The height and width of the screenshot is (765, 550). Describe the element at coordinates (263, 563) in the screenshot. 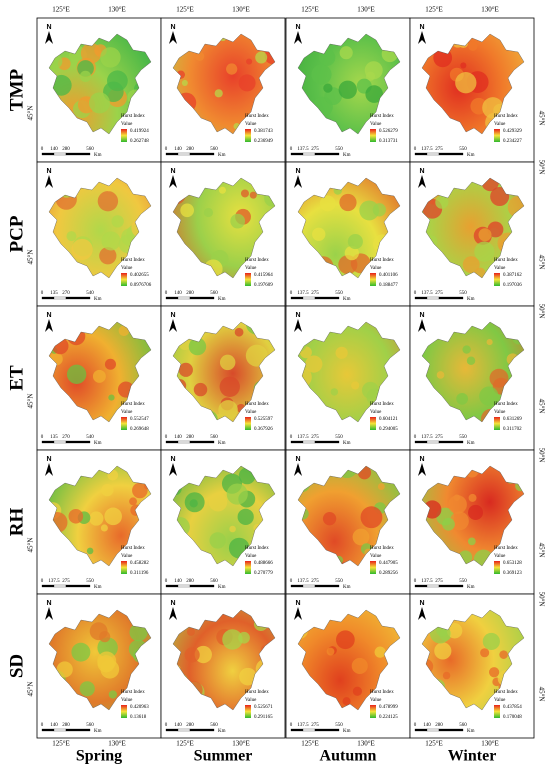

I see `legend-max: 0.488666` at that location.